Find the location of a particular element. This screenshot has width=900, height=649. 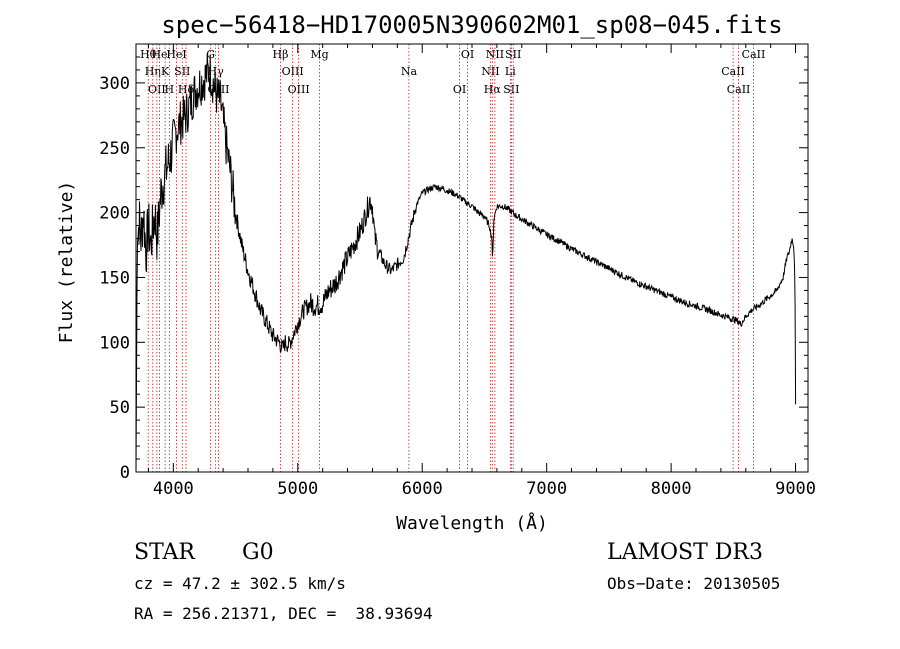

y-axis-label: Flux (relative) is located at coordinates (66, 262).